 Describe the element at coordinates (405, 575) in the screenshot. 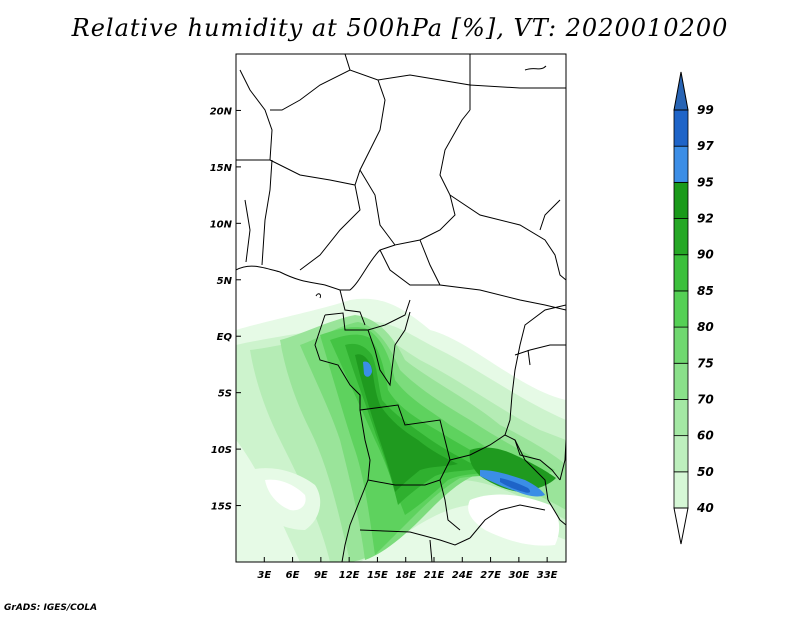

I see `lon-tick-label: 18E` at that location.